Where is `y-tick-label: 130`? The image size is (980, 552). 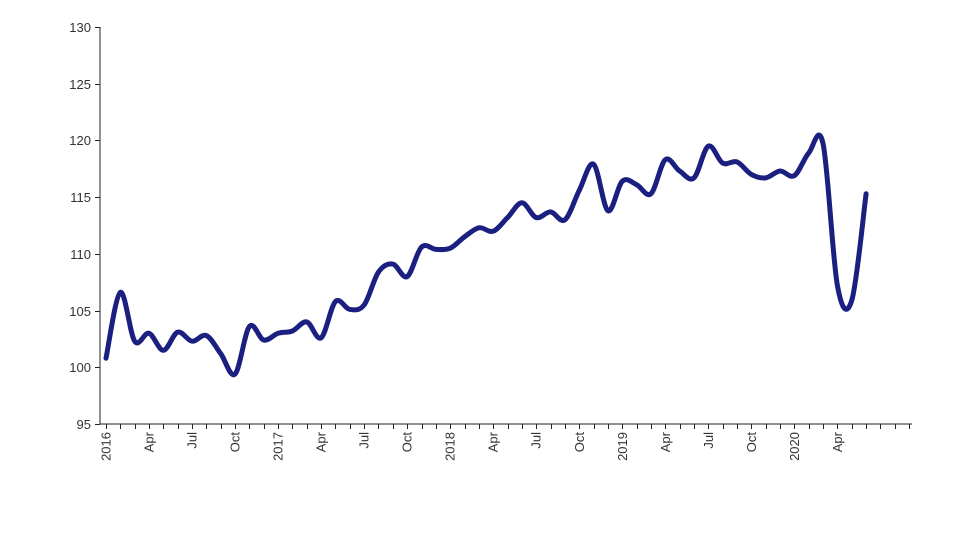 y-tick-label: 130 is located at coordinates (80, 27).